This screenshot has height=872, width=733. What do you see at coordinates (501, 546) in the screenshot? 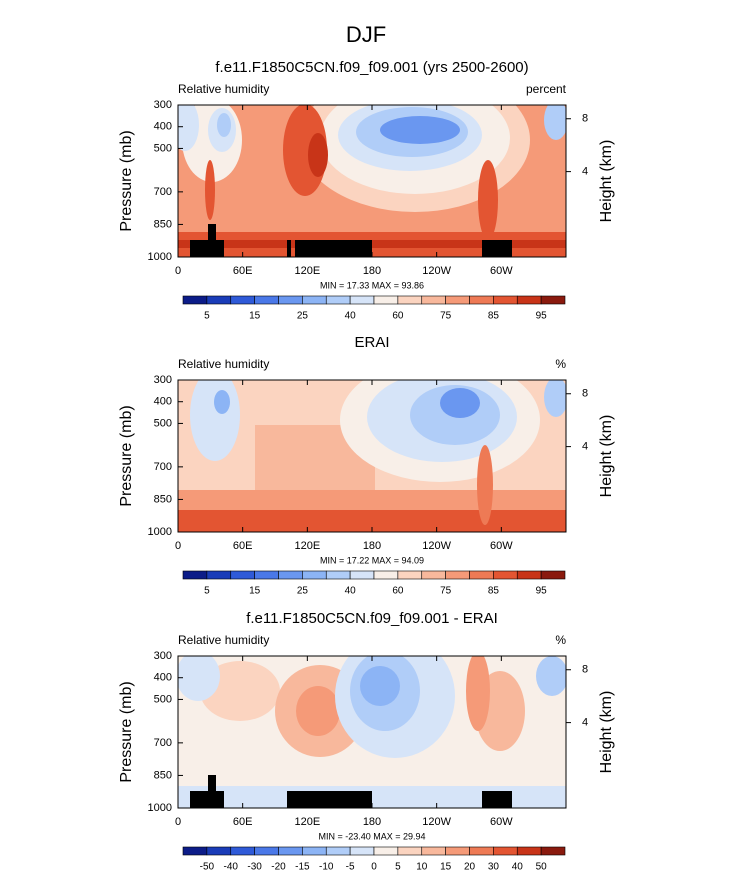
I see `x-tick-label: 60W` at bounding box center [501, 546].